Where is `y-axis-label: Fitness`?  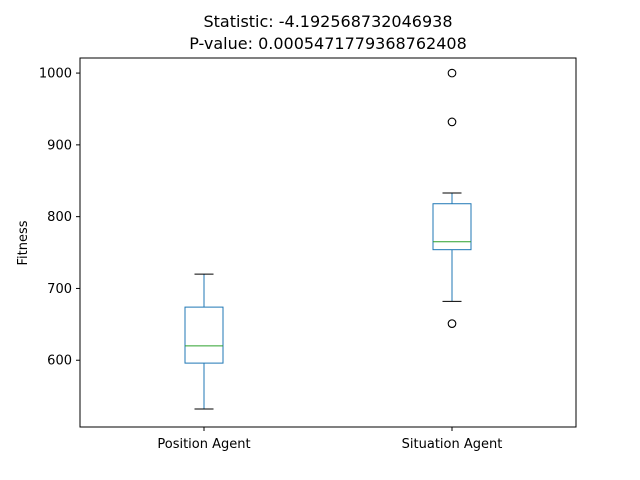 y-axis-label: Fitness is located at coordinates (23, 242).